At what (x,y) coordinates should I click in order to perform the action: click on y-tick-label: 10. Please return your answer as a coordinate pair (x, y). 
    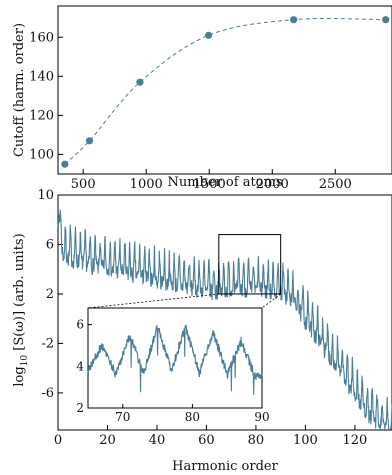
    Looking at the image, I should click on (45, 195).